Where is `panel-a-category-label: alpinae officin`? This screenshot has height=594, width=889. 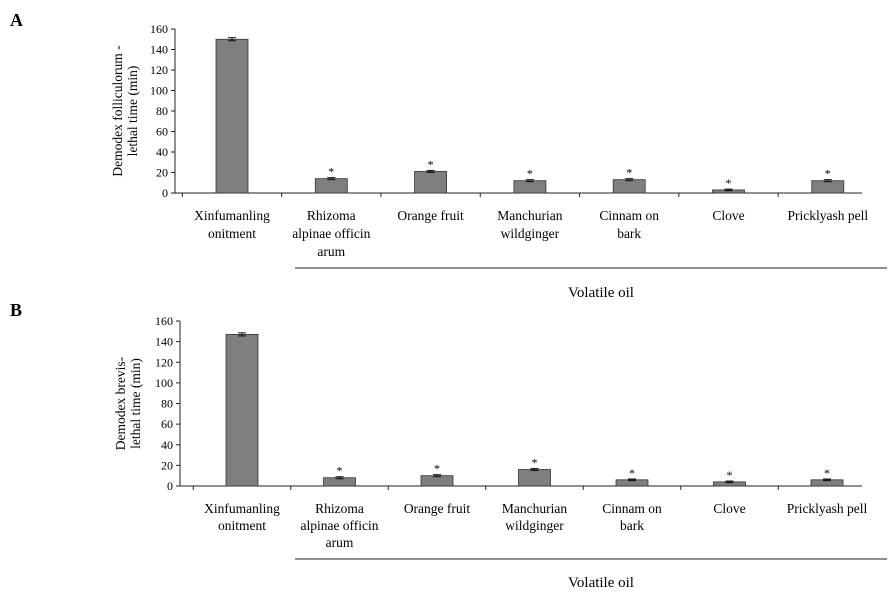
panel-a-category-label: alpinae officin is located at coordinates (331, 233).